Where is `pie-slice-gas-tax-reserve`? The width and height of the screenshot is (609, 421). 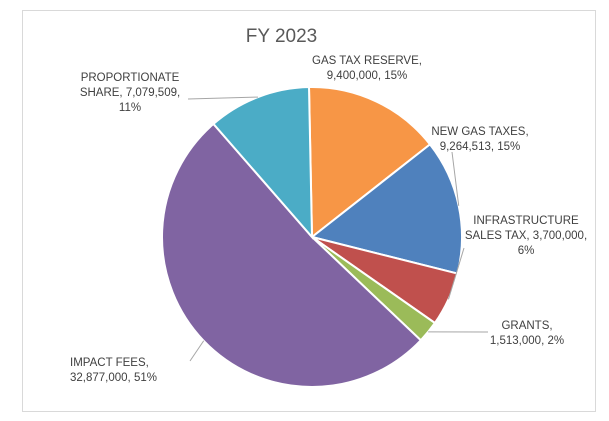 pie-slice-gas-tax-reserve is located at coordinates (369, 163).